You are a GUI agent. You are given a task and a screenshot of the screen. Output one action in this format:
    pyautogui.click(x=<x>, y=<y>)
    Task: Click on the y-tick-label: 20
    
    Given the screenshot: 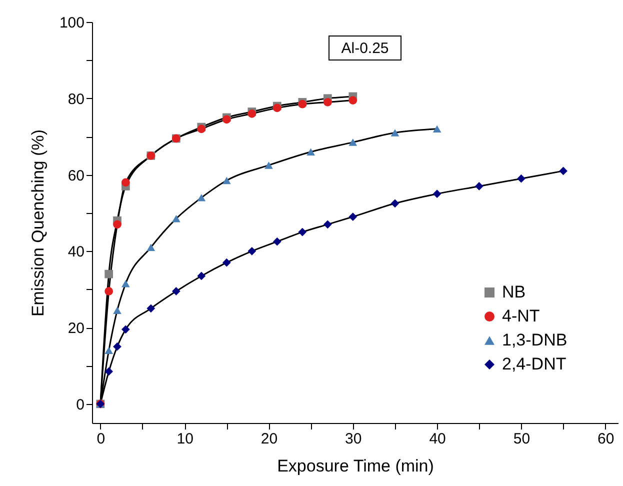 What is the action you would take?
    pyautogui.click(x=76, y=329)
    